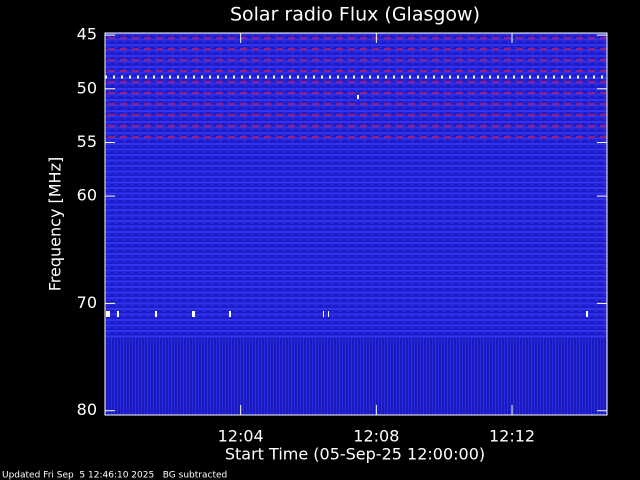 The image size is (640, 480). What do you see at coordinates (55, 224) in the screenshot?
I see `y-axis-label: Frequency [MHz]` at bounding box center [55, 224].